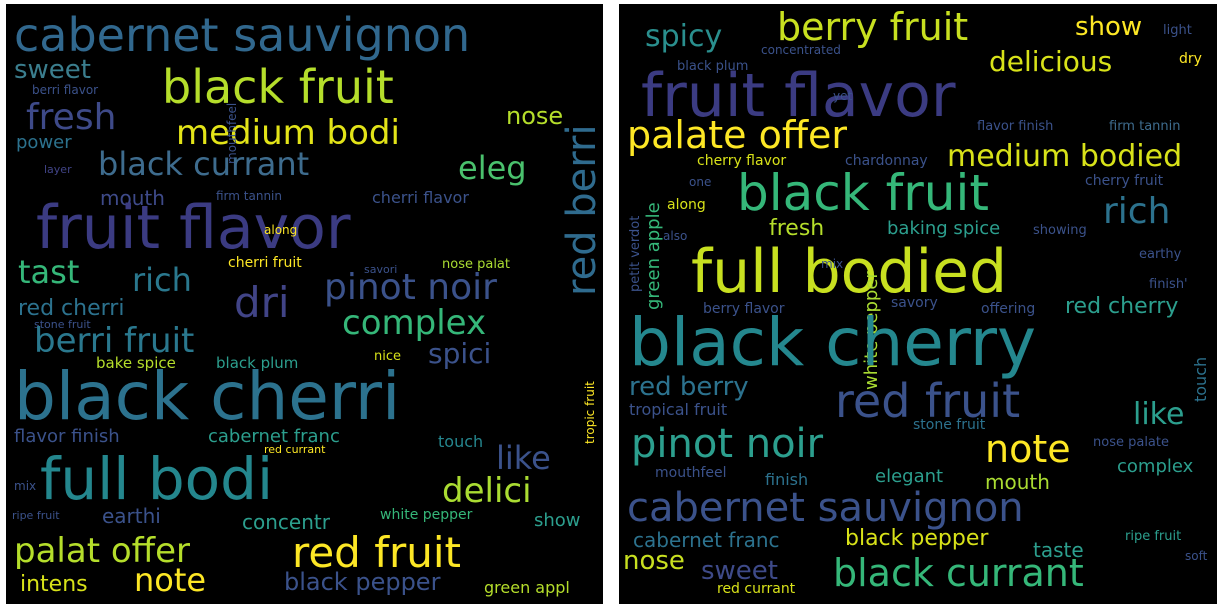 This screenshot has height=610, width=1223. Describe the element at coordinates (713, 66) in the screenshot. I see `cloud-word: black plum` at that location.